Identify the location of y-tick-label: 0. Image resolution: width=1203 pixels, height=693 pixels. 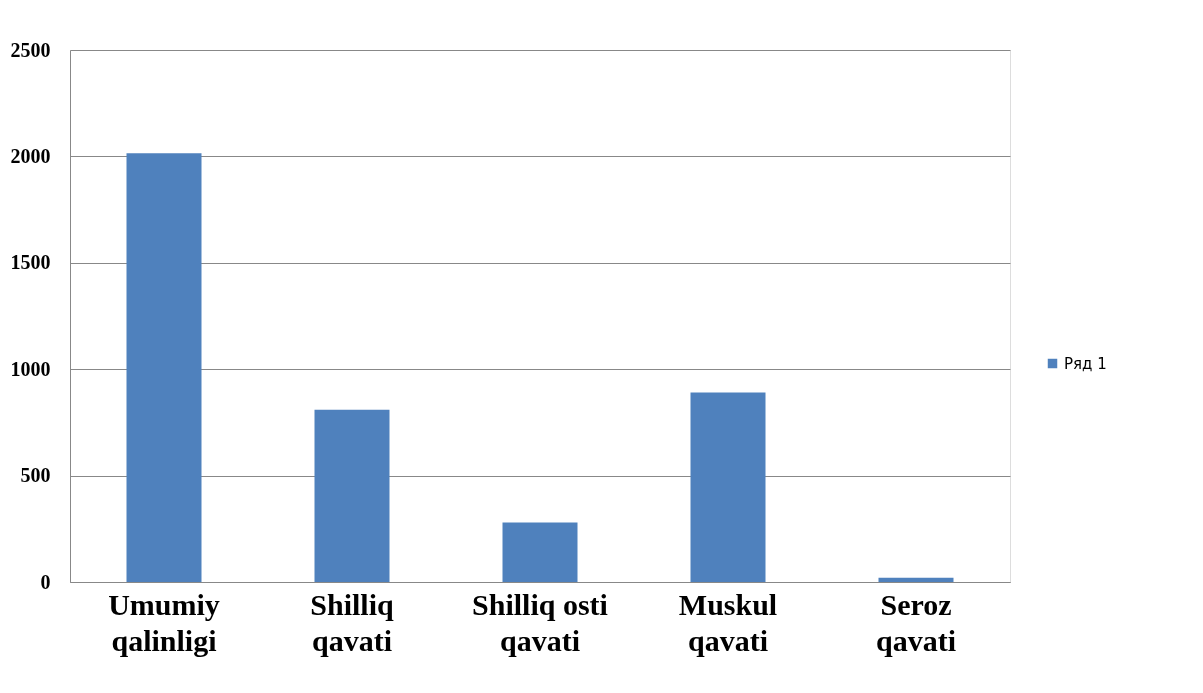
(45, 581).